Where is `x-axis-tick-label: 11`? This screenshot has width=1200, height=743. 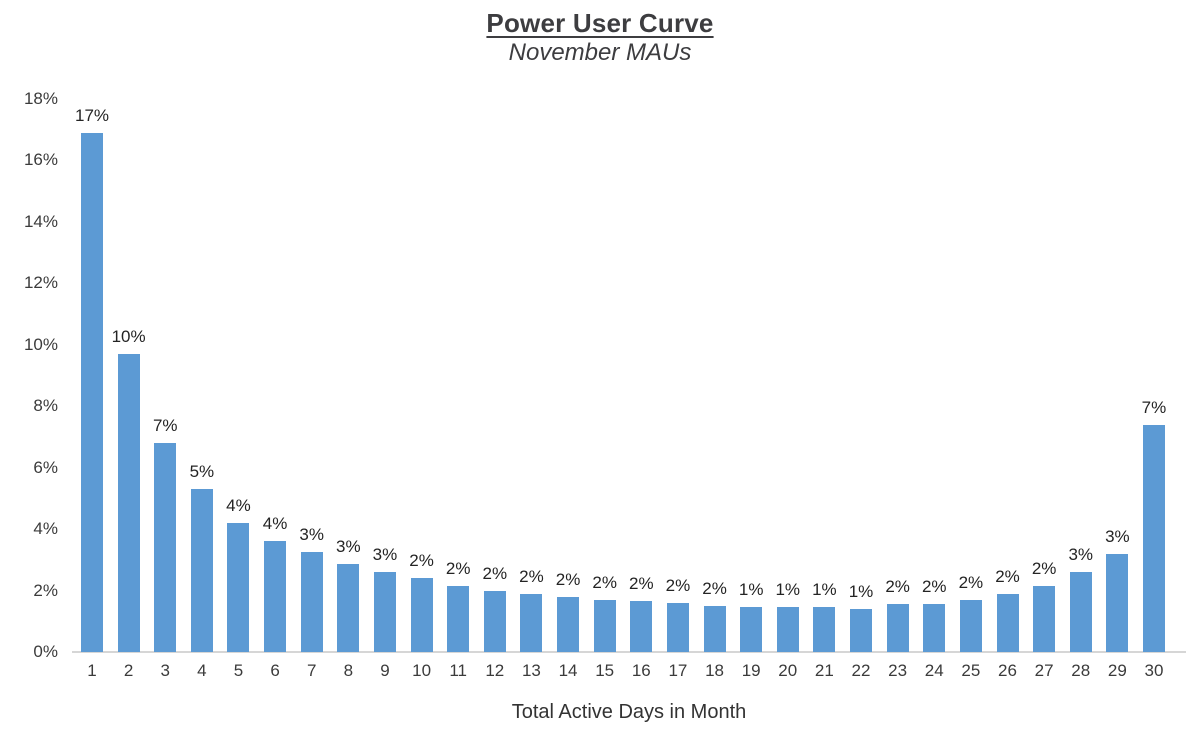 x-axis-tick-label: 11 is located at coordinates (458, 670).